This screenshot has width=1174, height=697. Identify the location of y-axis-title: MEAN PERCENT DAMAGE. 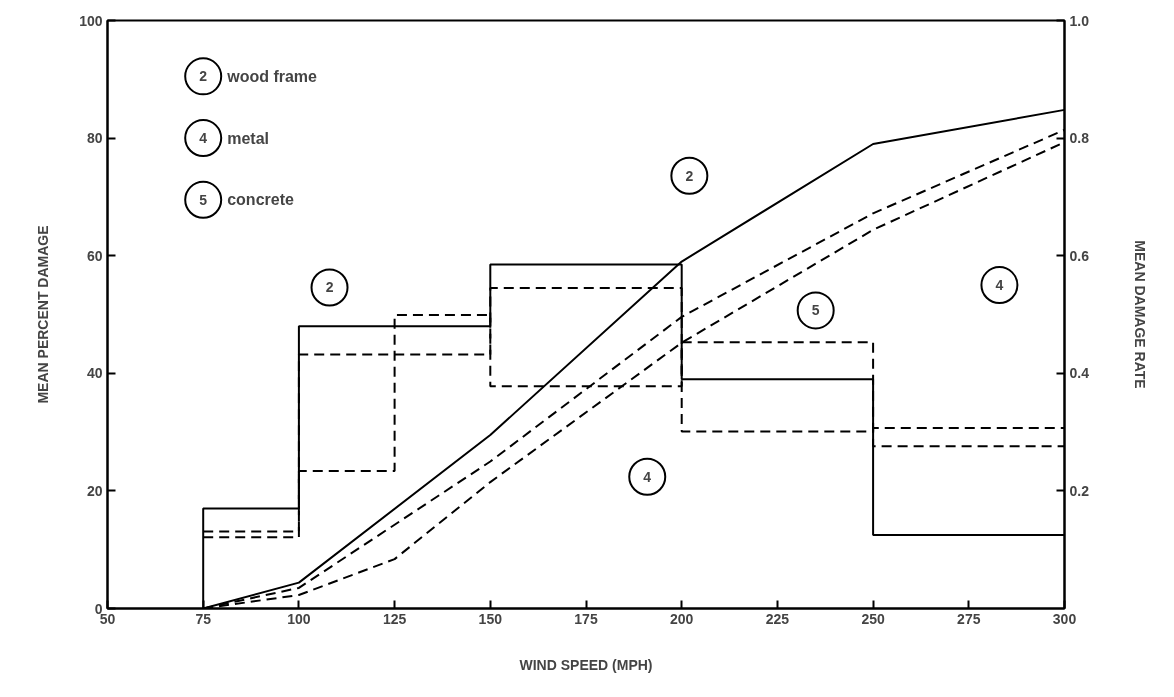
(43, 314).